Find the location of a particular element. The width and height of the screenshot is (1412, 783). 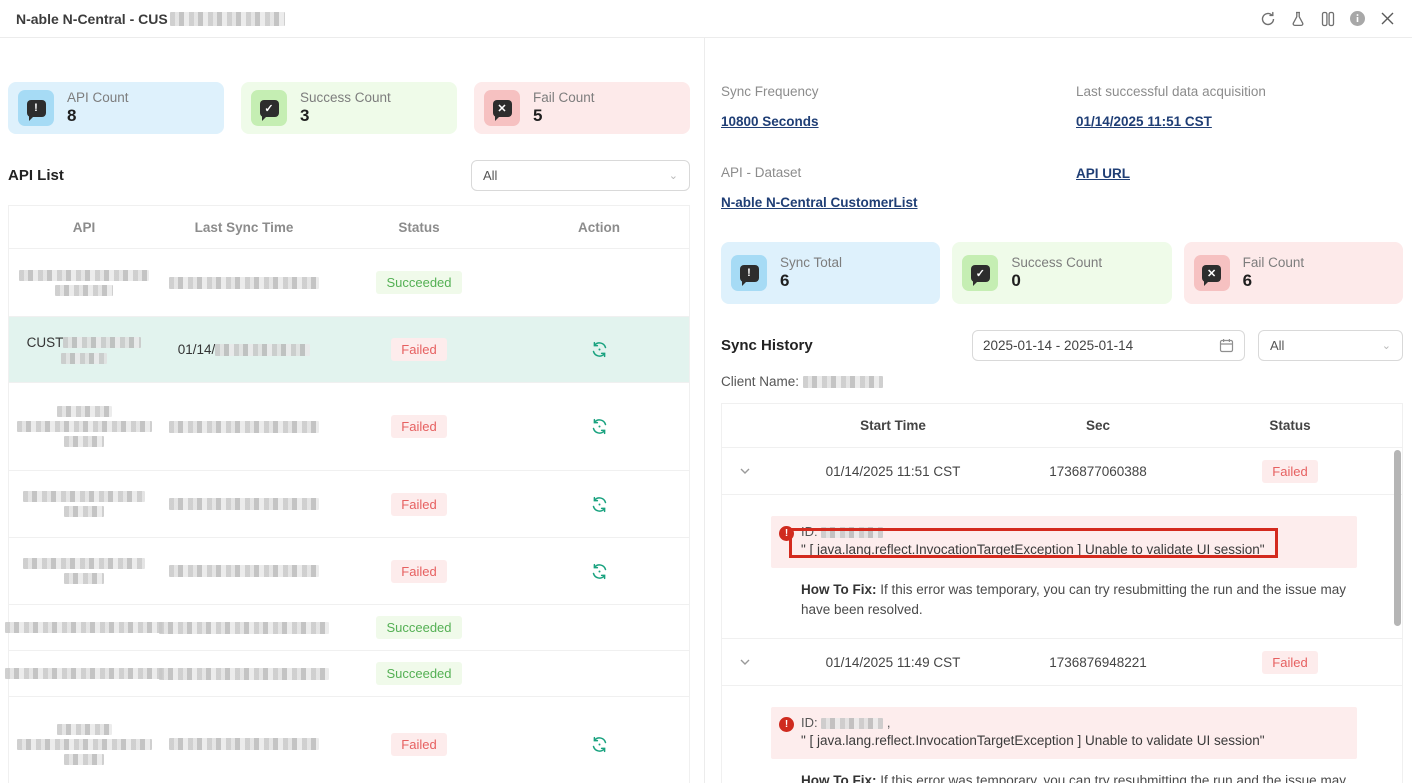

api-url-link: API URL is located at coordinates (1103, 173).